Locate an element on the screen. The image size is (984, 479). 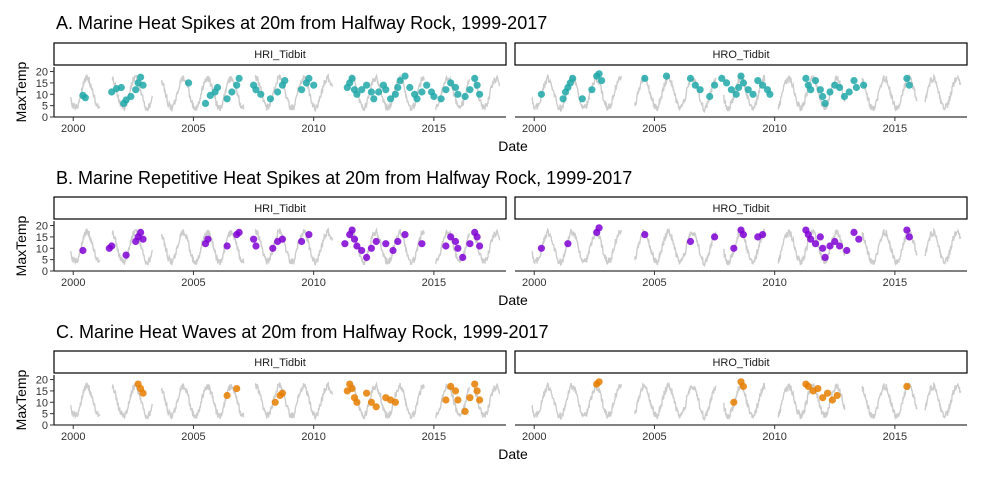
x-tick-label: 2005 is located at coordinates (654, 129).